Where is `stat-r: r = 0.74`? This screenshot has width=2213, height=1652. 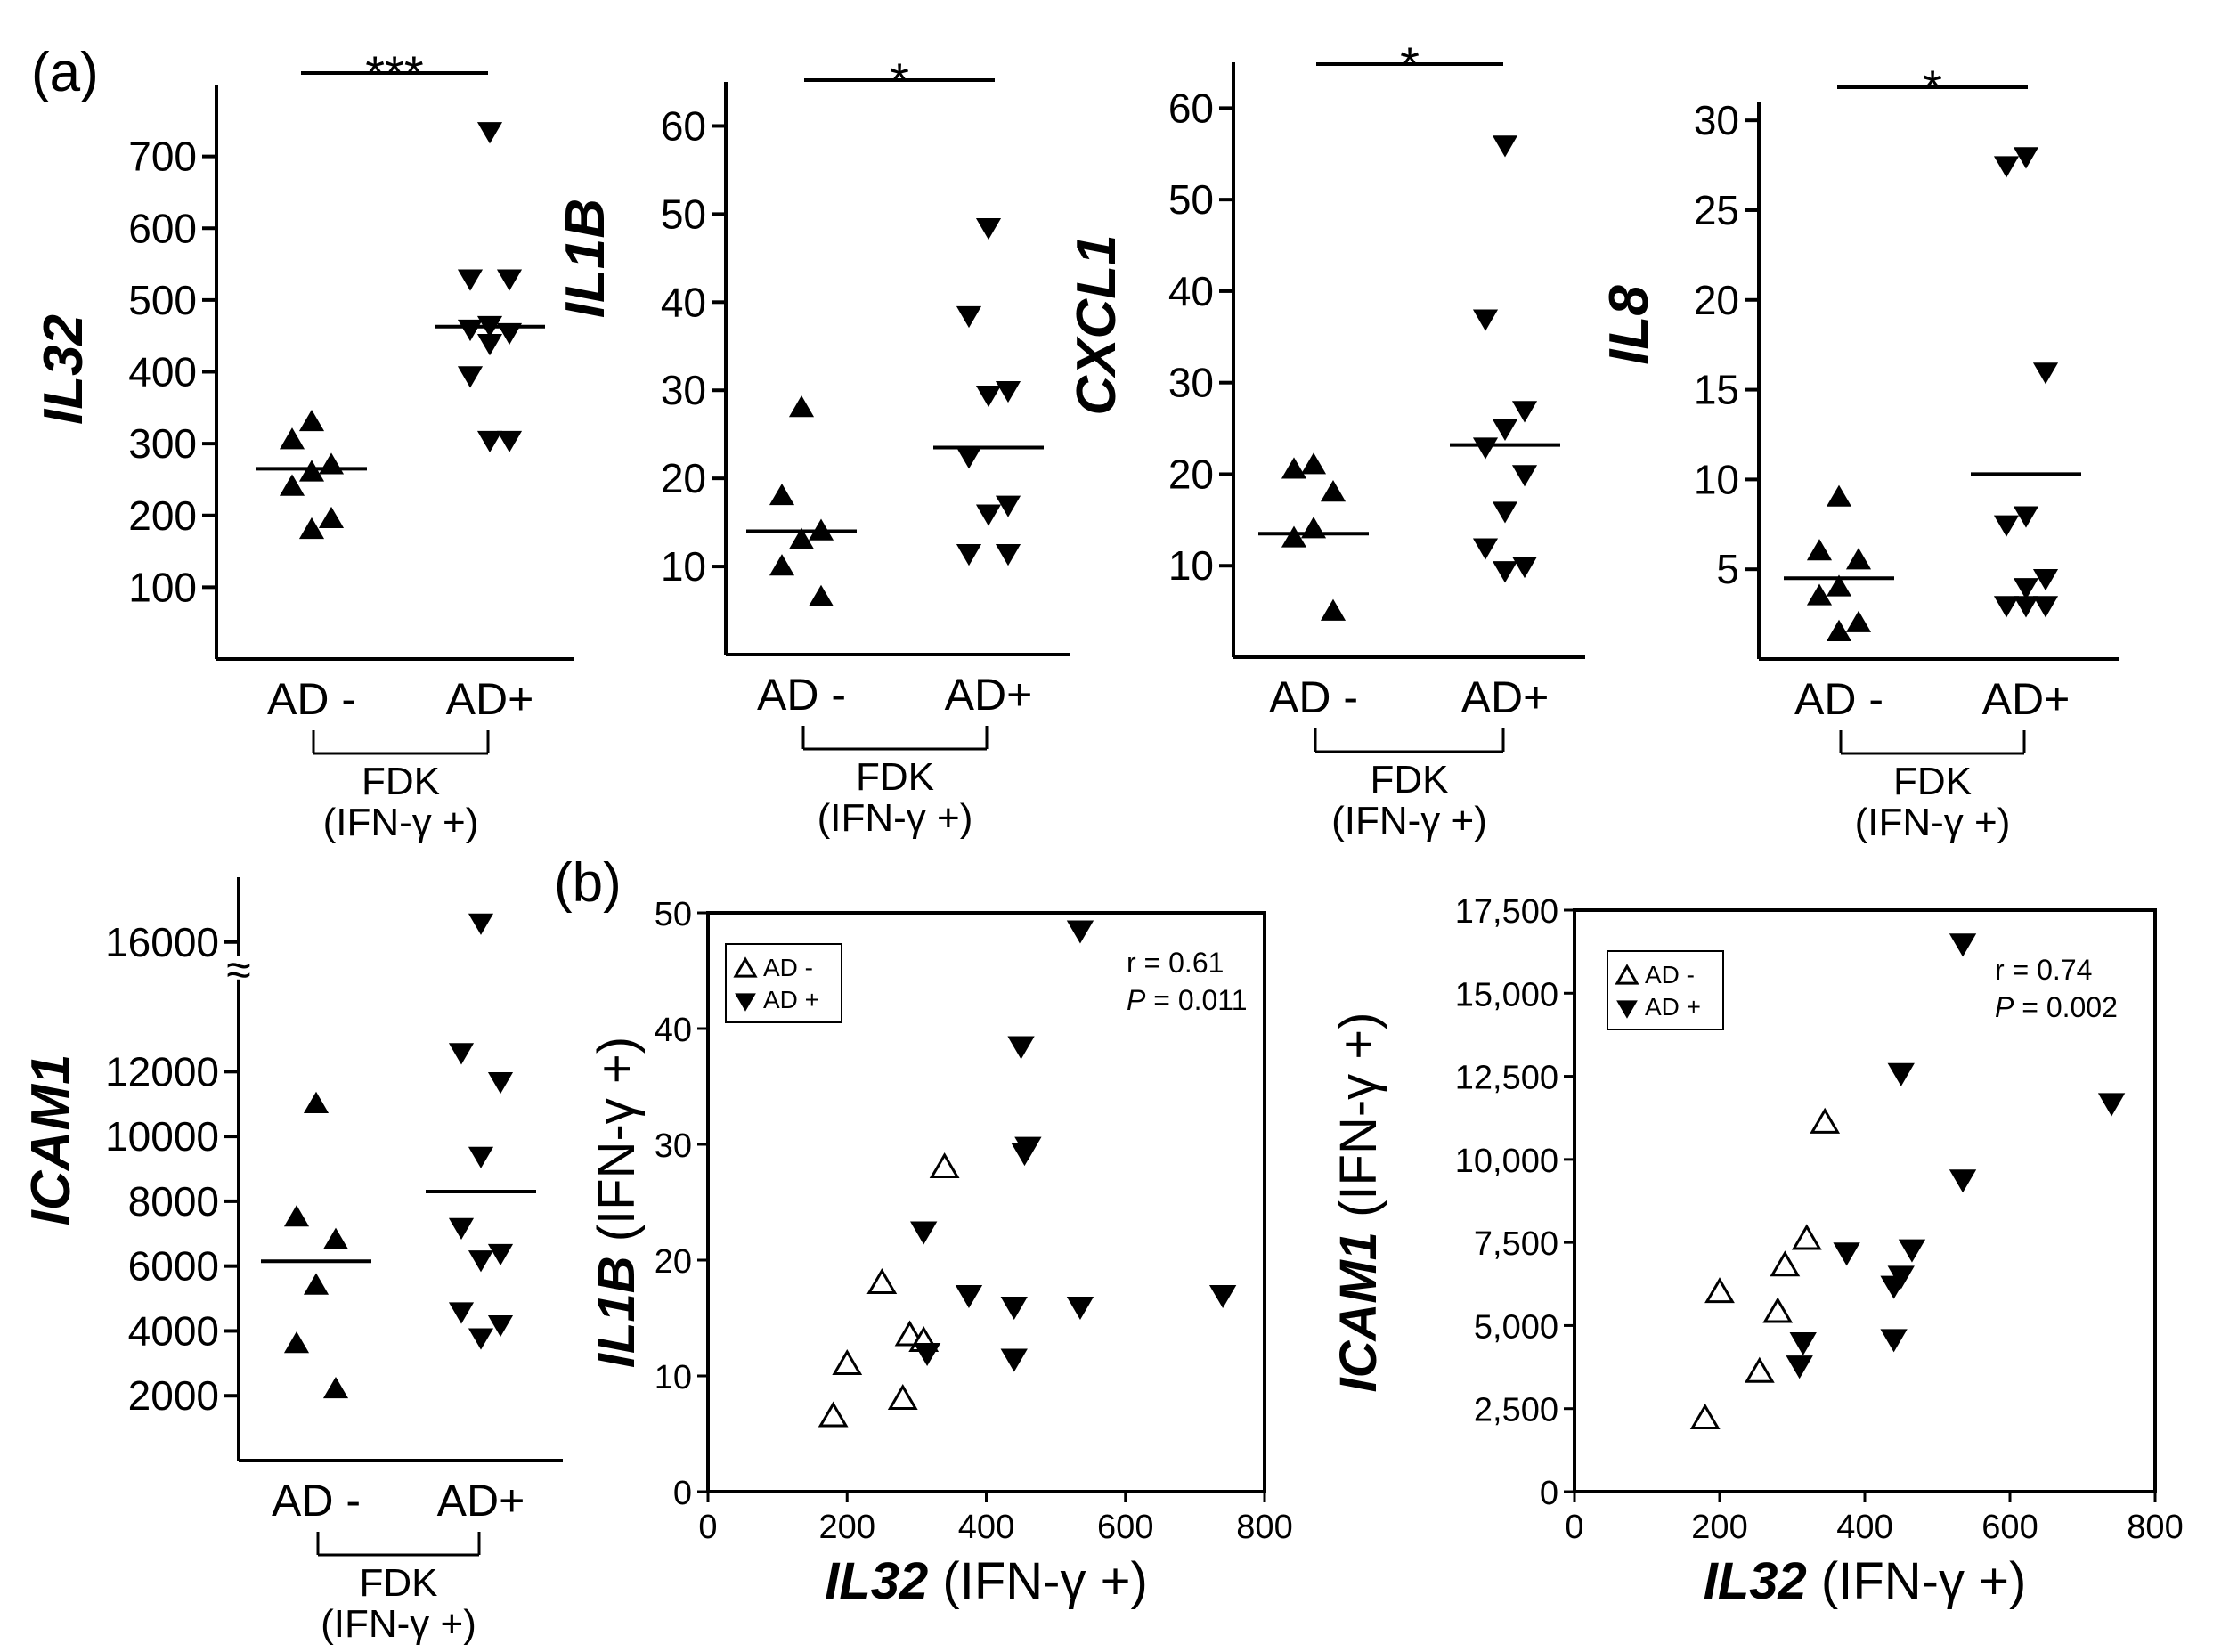
stat-r: r = 0.74 is located at coordinates (2043, 970).